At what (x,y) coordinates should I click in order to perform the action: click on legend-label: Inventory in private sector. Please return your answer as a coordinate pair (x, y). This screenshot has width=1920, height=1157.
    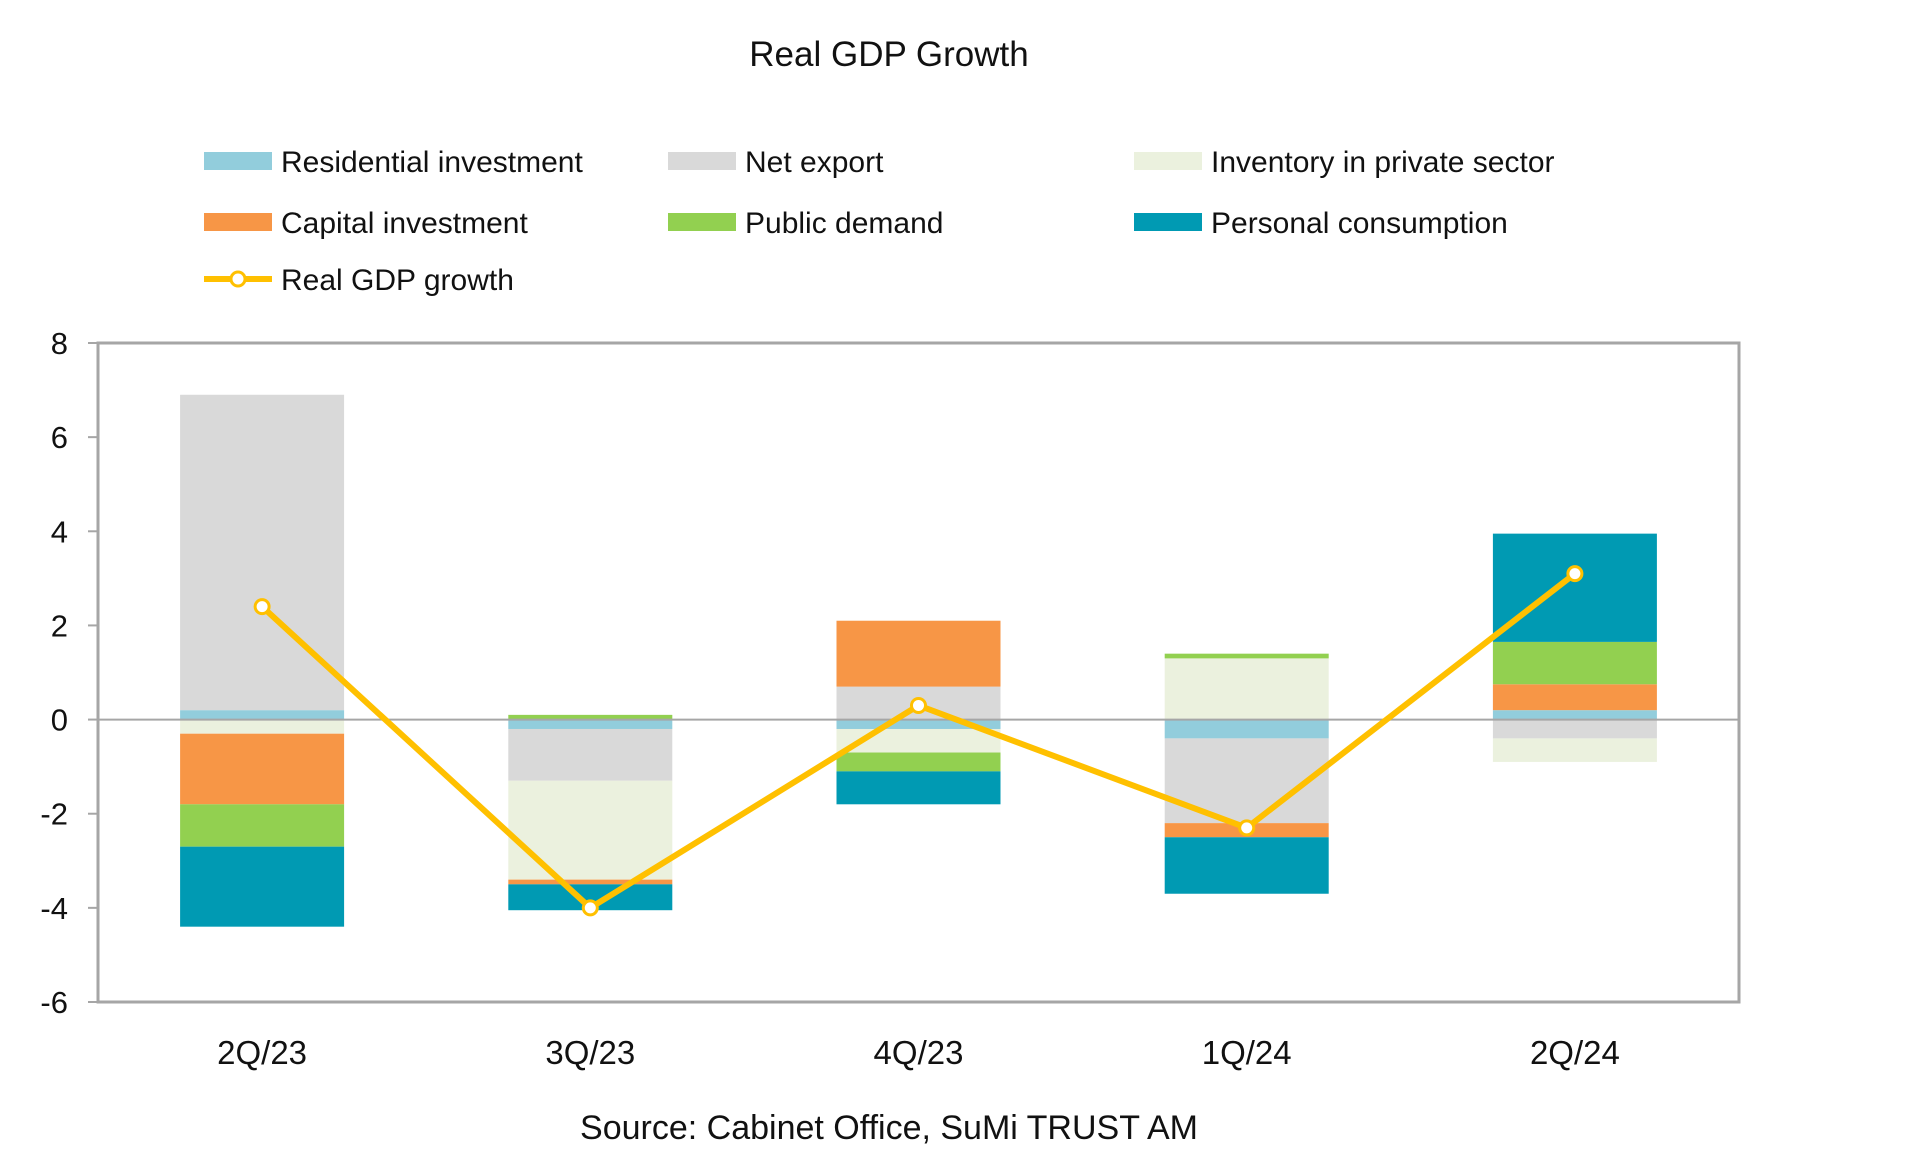
    Looking at the image, I should click on (1383, 162).